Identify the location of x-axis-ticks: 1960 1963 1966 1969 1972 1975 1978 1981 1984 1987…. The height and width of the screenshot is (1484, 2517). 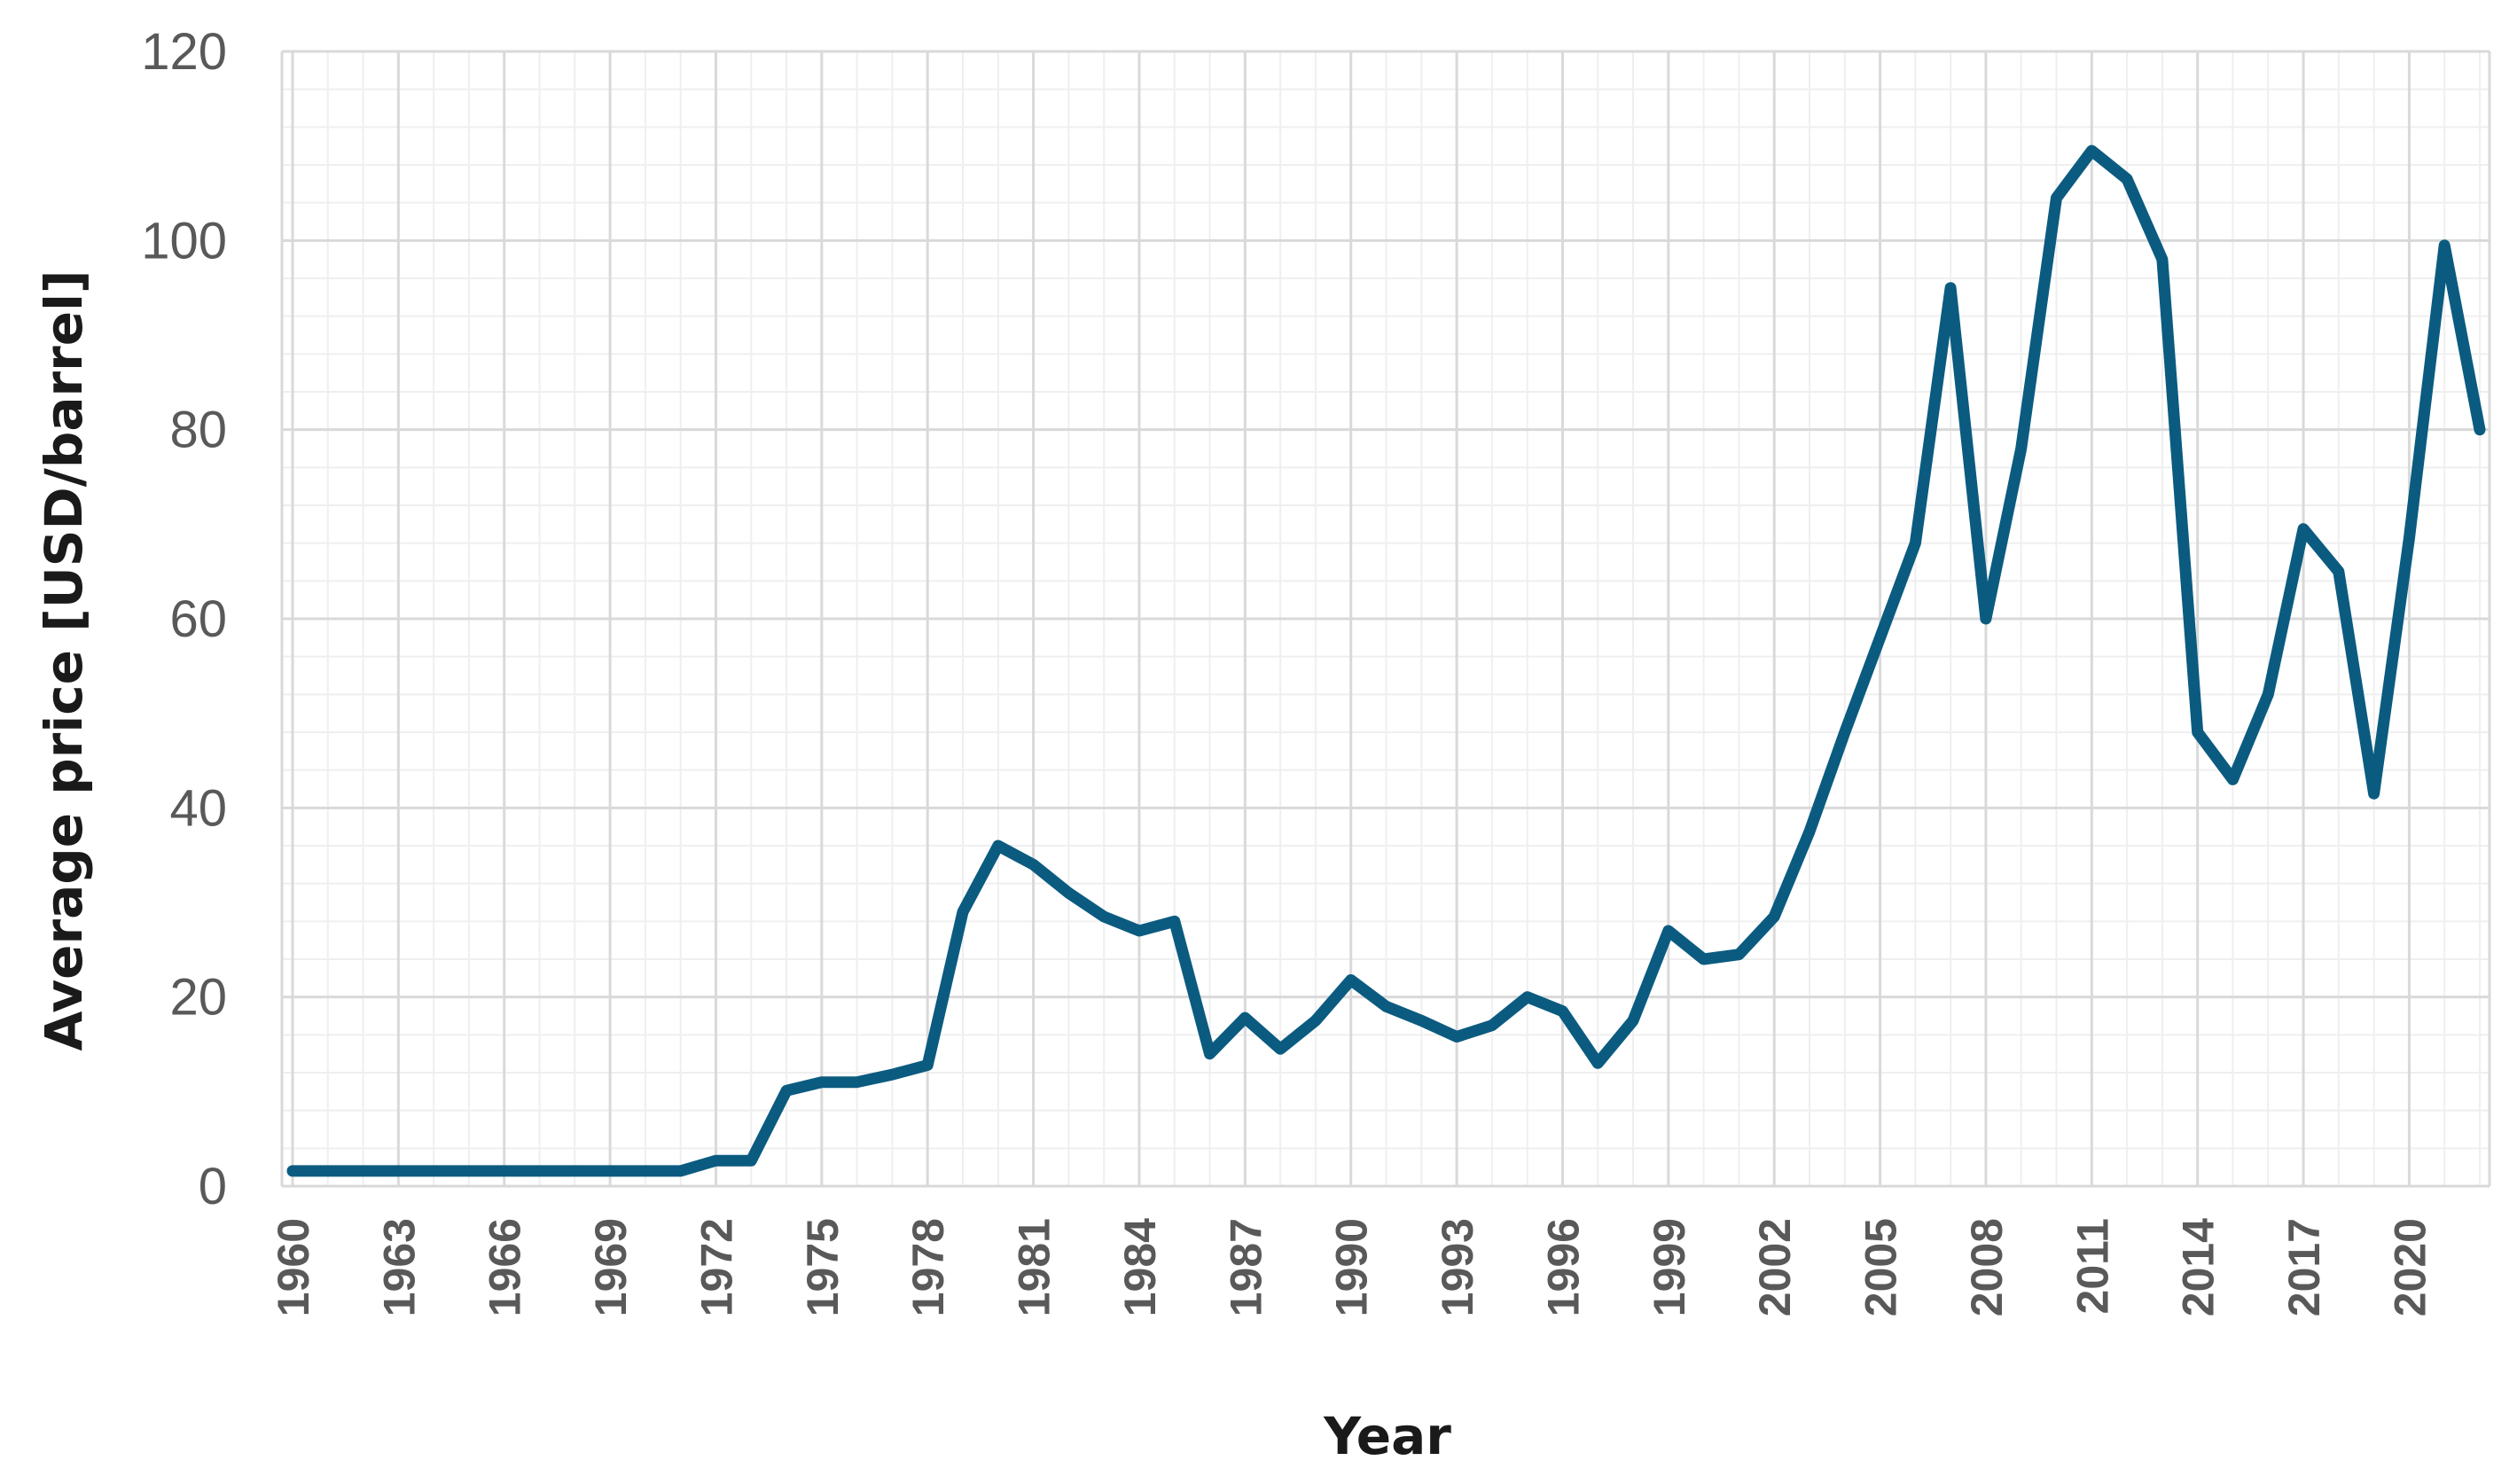
(1352, 1267).